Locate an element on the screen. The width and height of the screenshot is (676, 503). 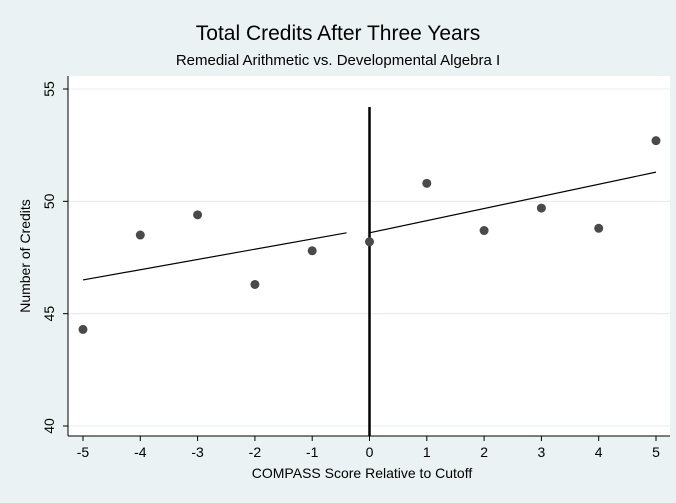
x-tick-labels: -5 -4 -3 -2 -1 0 1 2 3 4 5 is located at coordinates (368, 452).